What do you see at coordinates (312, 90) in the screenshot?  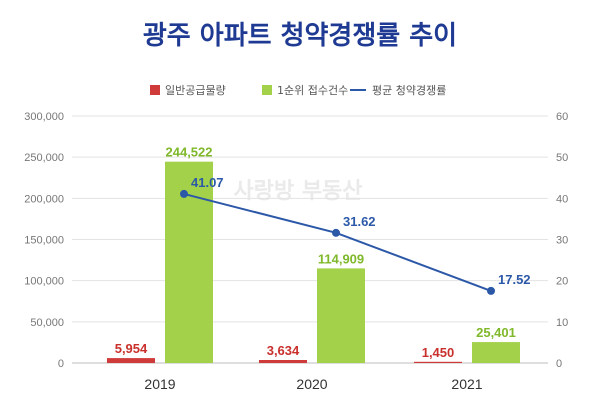 I see `legend-label: 1순위 접수건수` at bounding box center [312, 90].